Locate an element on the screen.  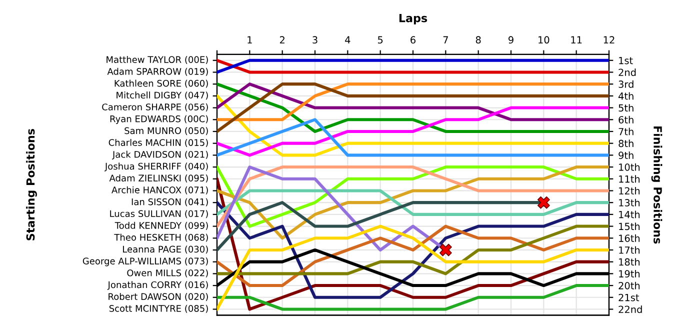
x-tick-label: 12 is located at coordinates (609, 40).